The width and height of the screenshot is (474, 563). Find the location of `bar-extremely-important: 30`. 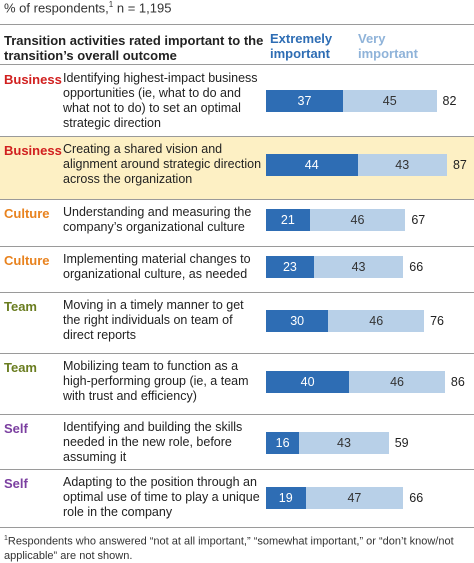

bar-extremely-important: 30 is located at coordinates (297, 321).